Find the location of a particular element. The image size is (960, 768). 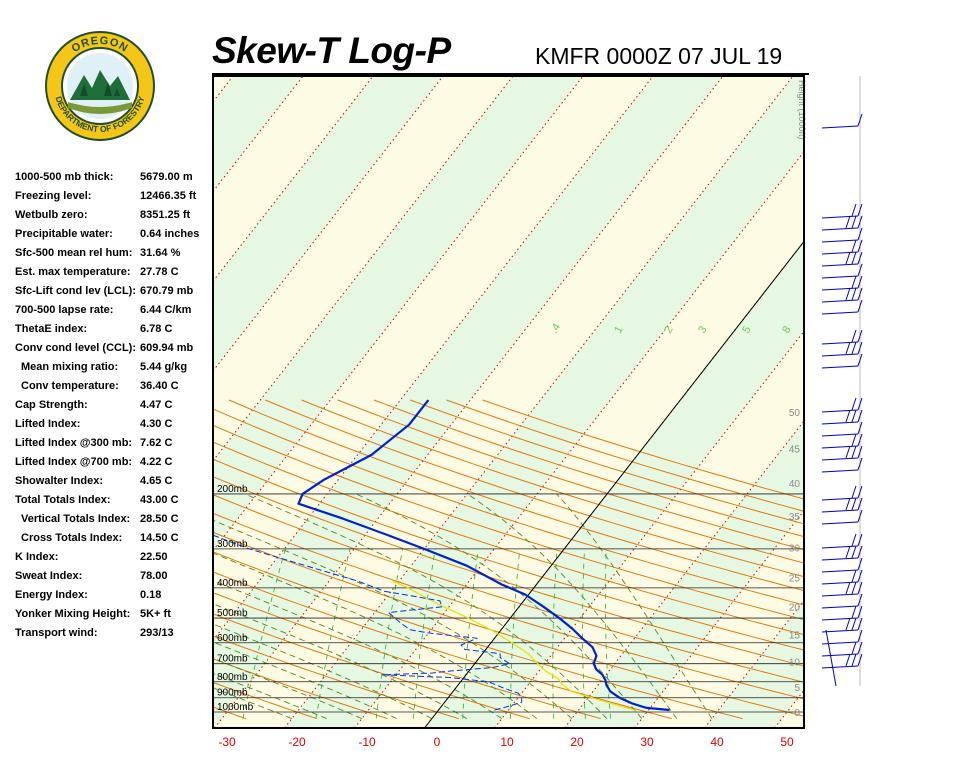

stat-label: Sfc-Lift cond lev (LCL): is located at coordinates (75, 291).